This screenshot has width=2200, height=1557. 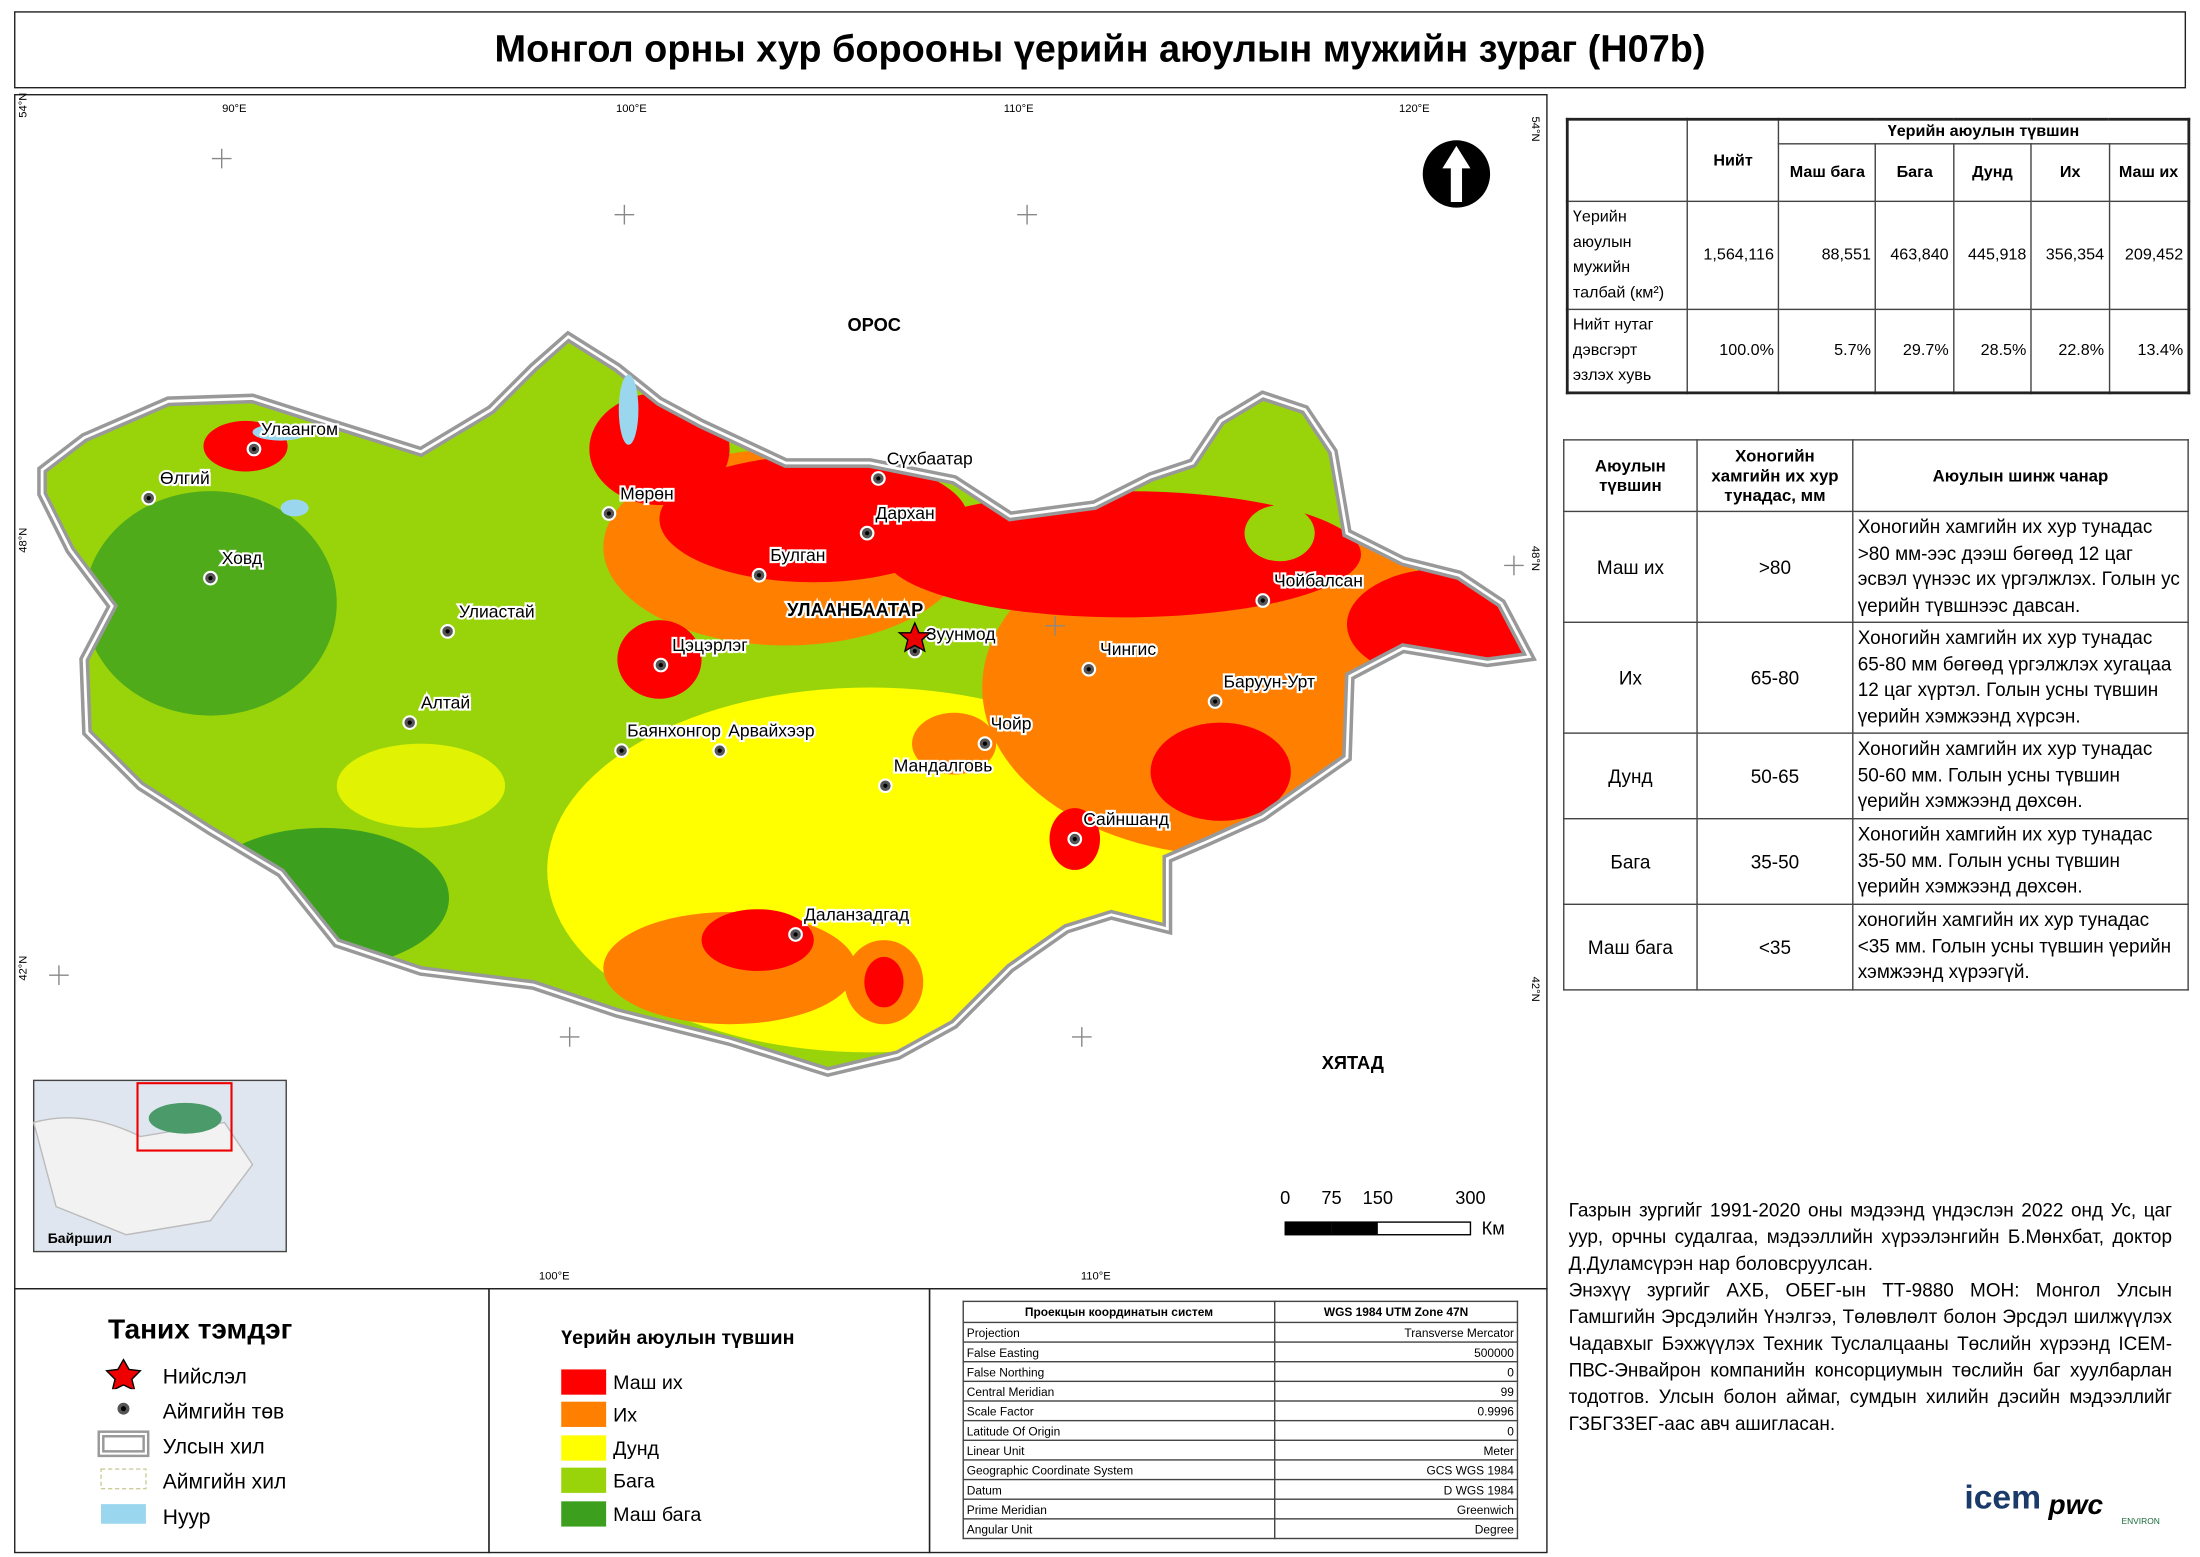 I want to click on header: Их, so click(x=2070, y=173).